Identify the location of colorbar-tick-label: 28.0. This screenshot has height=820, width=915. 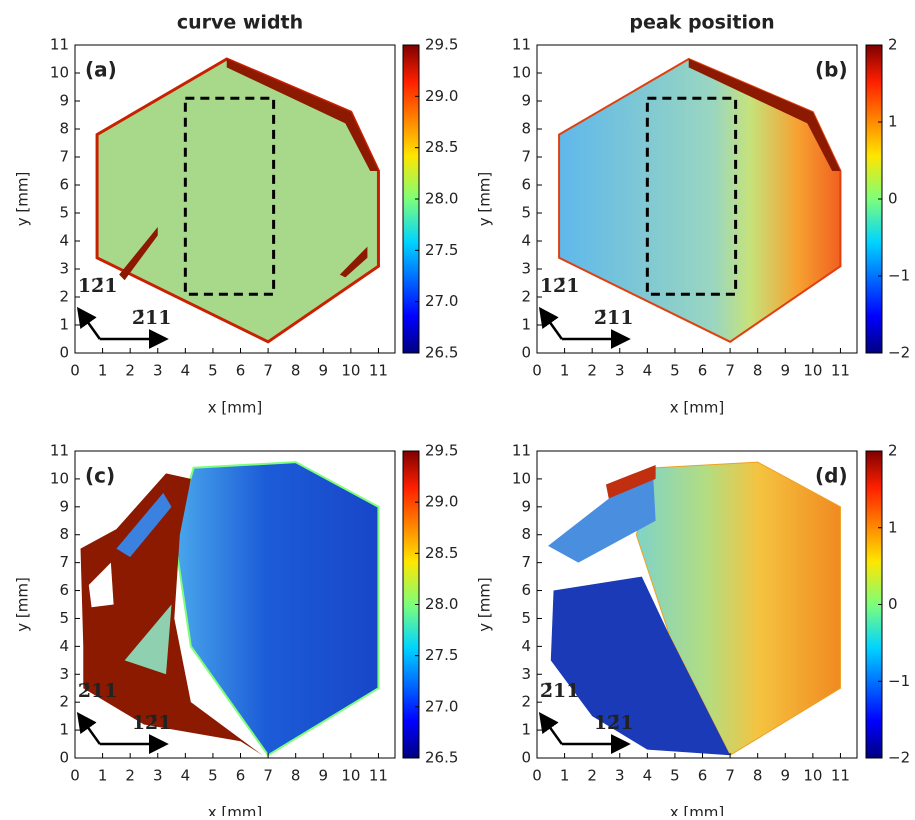
(441, 604).